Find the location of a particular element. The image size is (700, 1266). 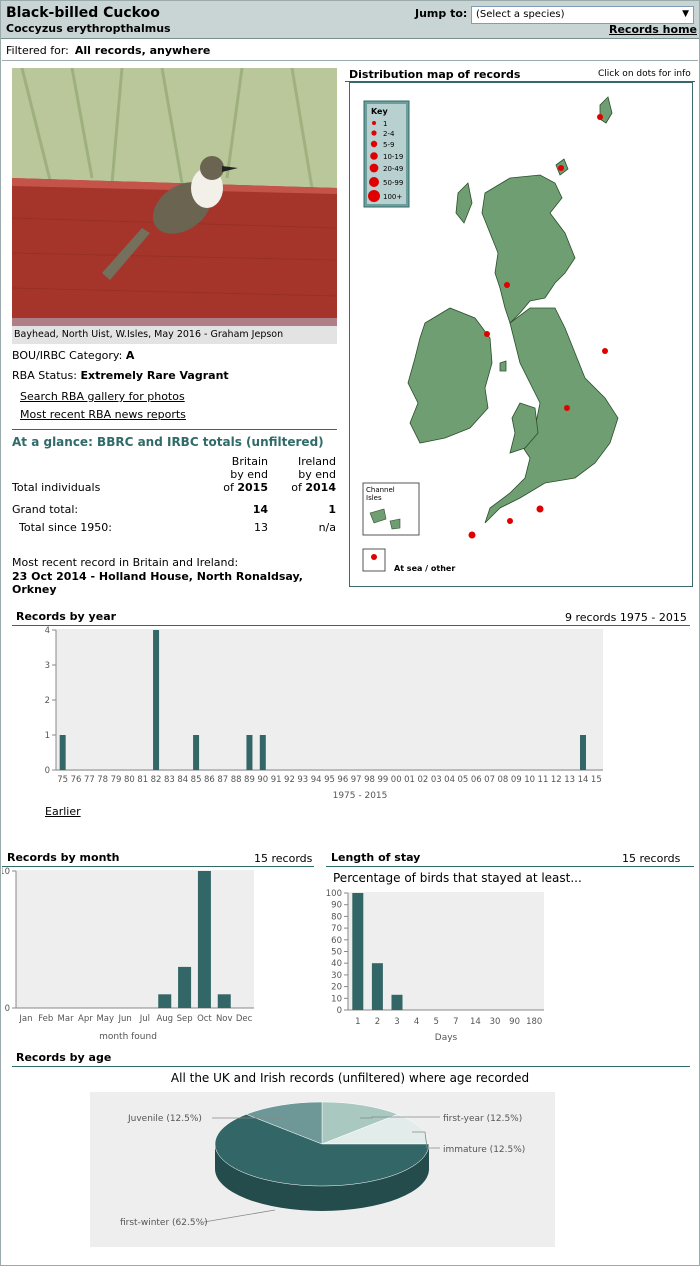

x-tick-label: Jun is located at coordinates (124, 1019).